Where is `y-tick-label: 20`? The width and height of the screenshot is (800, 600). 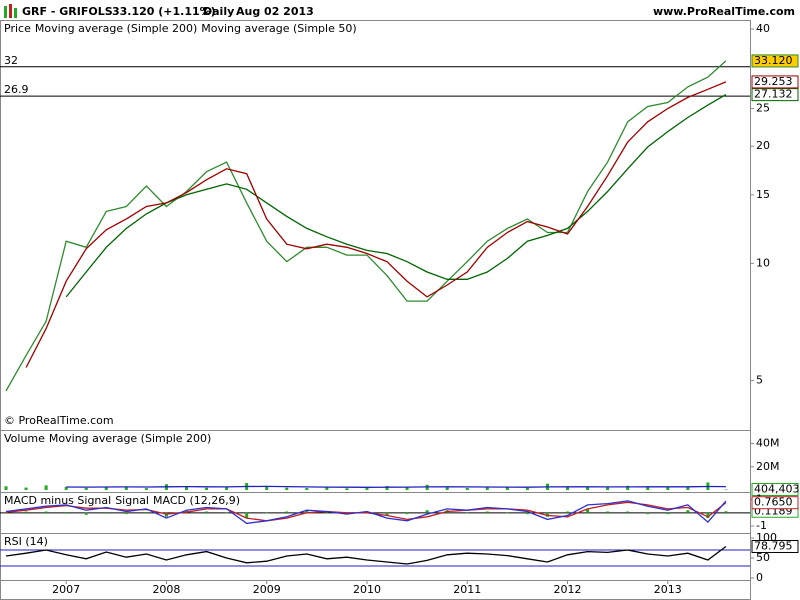
y-tick-label: 20 is located at coordinates (763, 145).